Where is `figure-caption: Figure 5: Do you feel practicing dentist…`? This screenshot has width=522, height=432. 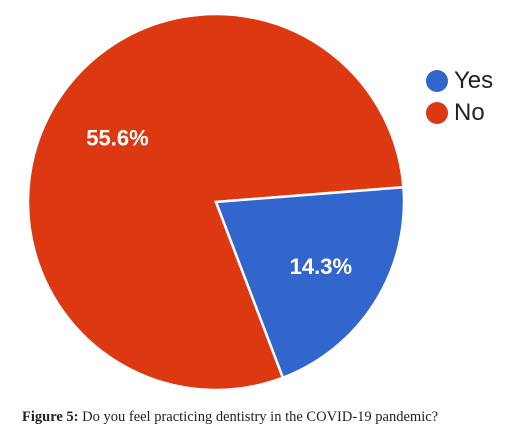 figure-caption: Figure 5: Do you feel practicing dentist… is located at coordinates (269, 417).